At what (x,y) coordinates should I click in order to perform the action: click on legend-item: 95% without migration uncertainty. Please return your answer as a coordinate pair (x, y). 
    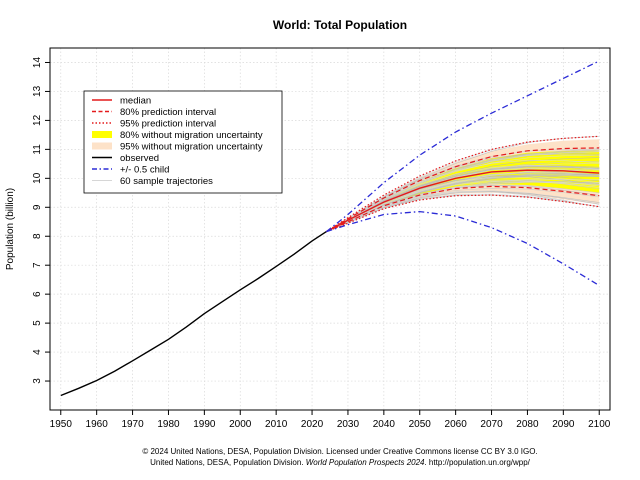
    Looking at the image, I should click on (177, 147).